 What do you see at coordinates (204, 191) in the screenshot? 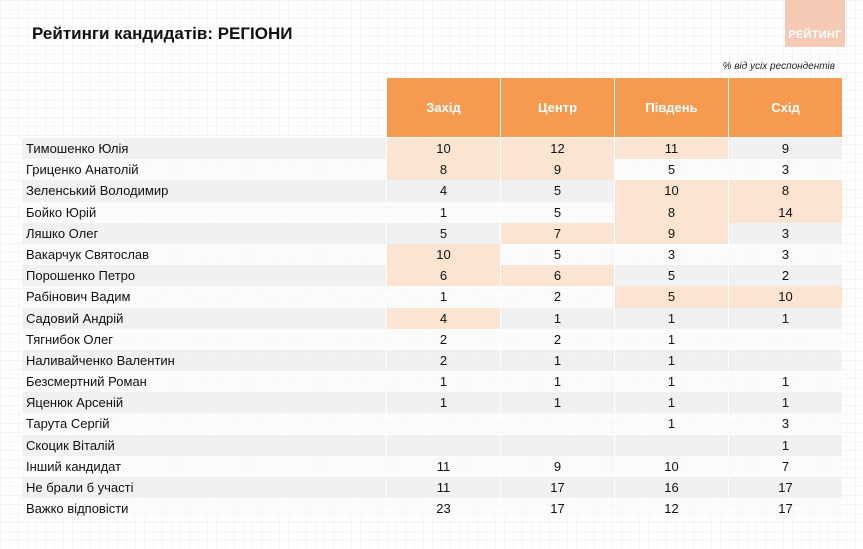
I see `candidate-name: Зеленський Володимир` at bounding box center [204, 191].